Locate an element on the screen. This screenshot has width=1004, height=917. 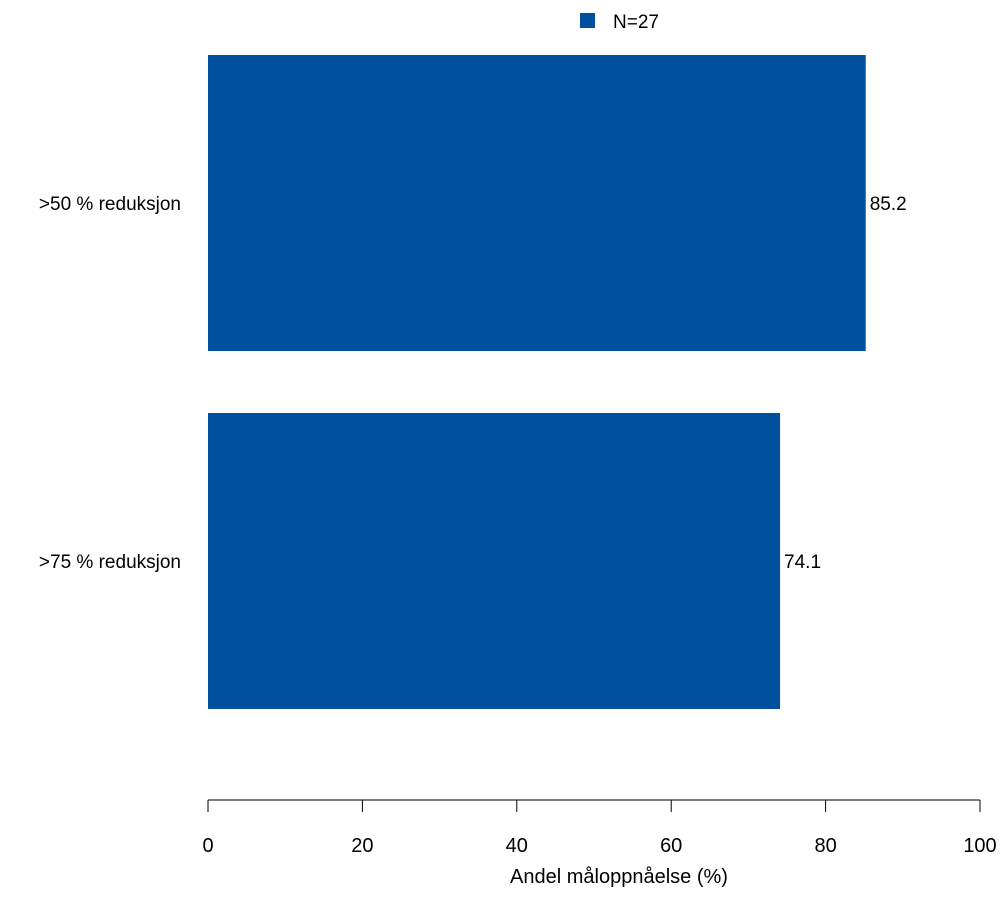
legend-swatch is located at coordinates (587, 20).